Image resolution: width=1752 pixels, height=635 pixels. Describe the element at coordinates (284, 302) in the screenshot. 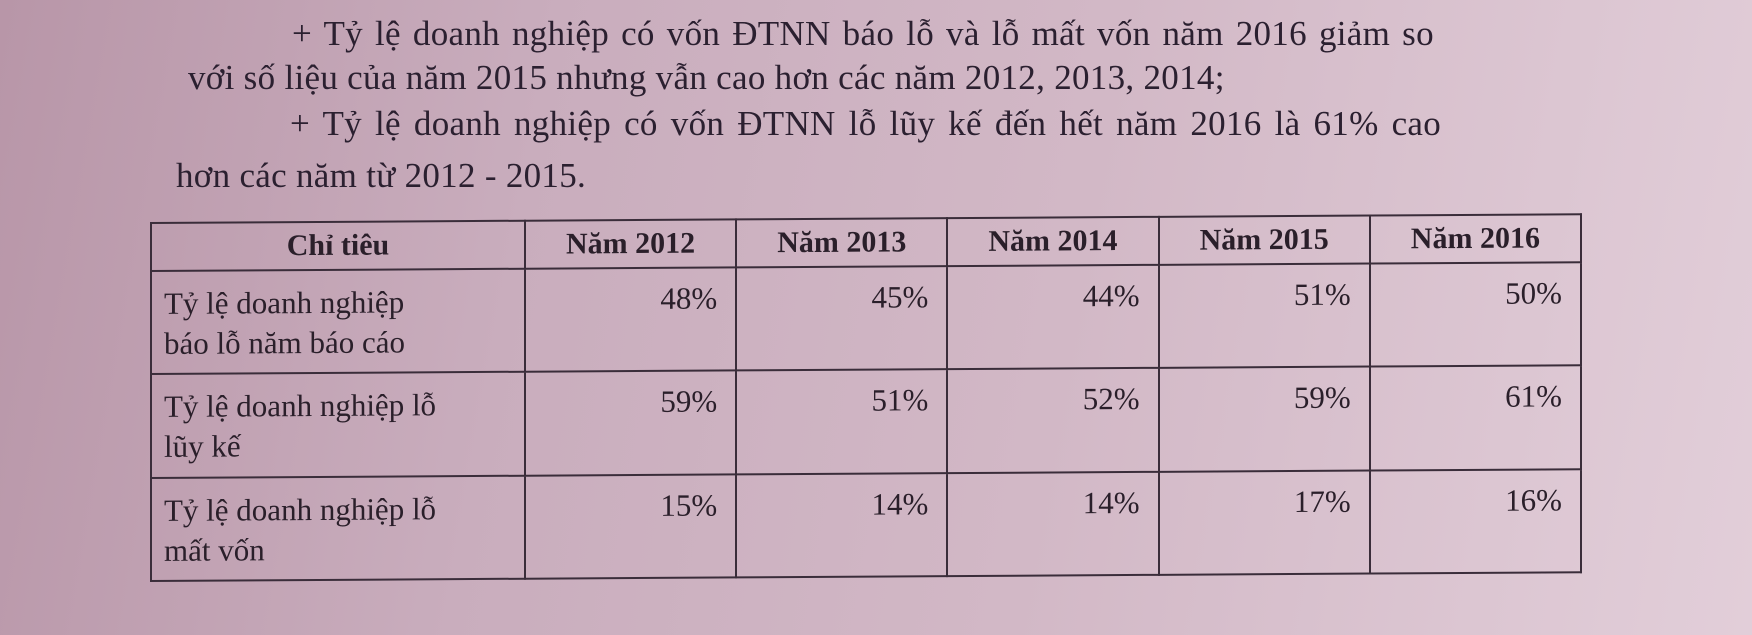

I see `row-label-line-1: Tỷ lệ doanh nghiệp` at that location.